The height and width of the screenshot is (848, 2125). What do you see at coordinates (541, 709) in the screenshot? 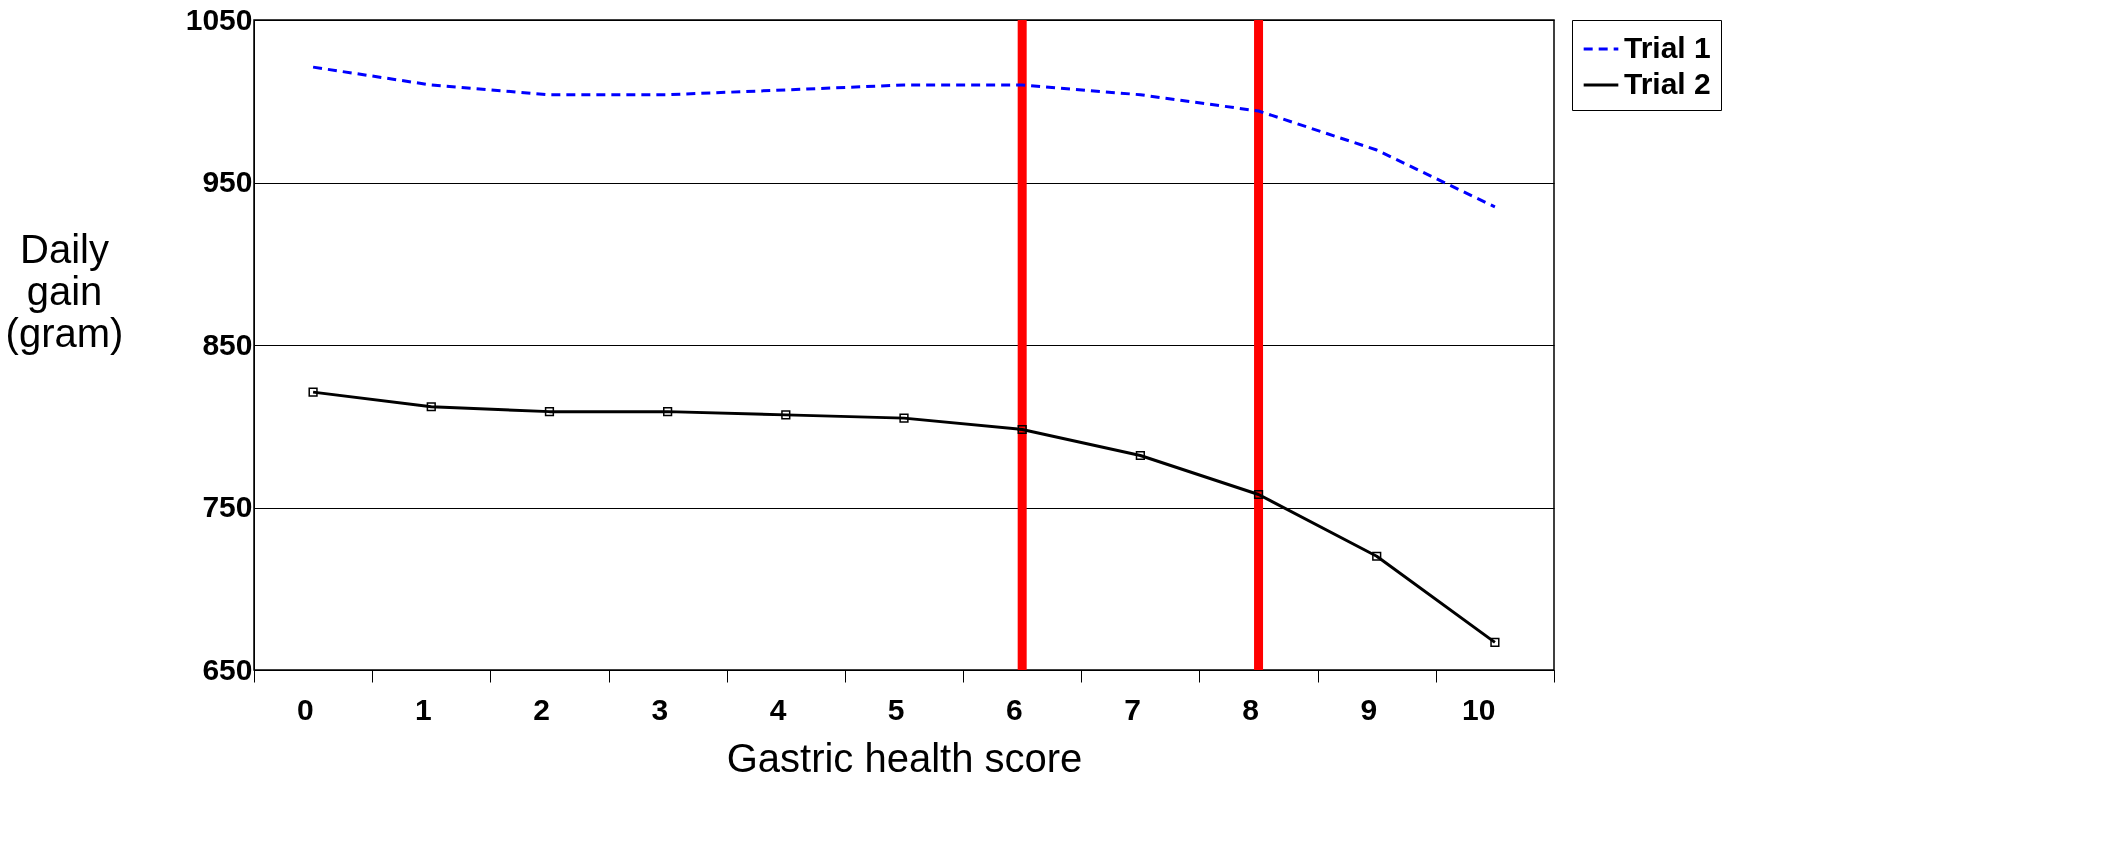
I see `x-tick-label: 2` at bounding box center [541, 709].